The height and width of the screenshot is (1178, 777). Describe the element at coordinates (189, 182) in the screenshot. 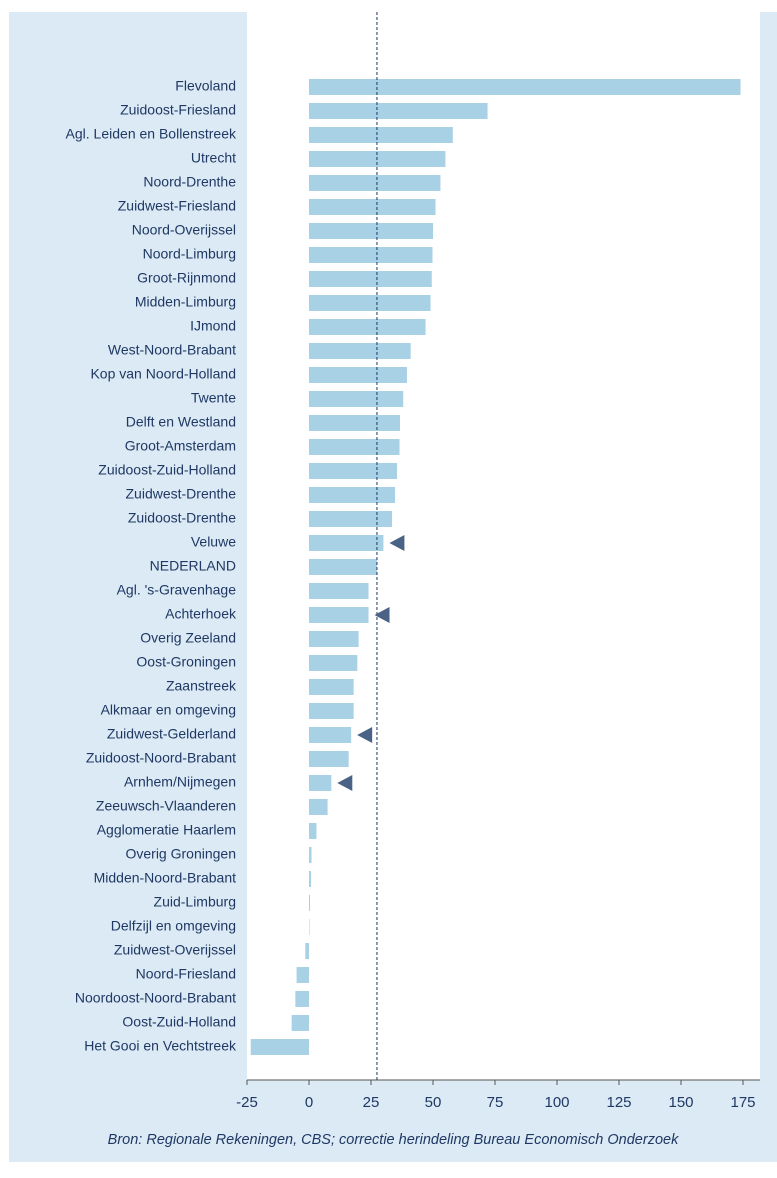

I see `y-tick-label: Noord-Drenthe` at that location.